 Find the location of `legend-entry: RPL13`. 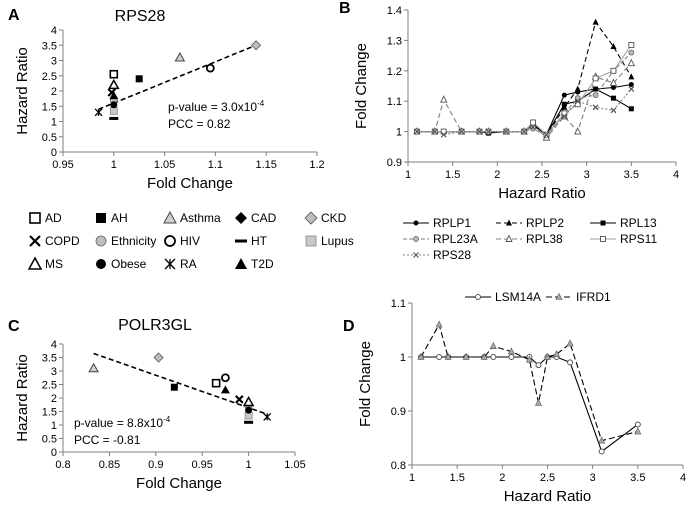

legend-entry: RPL13 is located at coordinates (623, 223).